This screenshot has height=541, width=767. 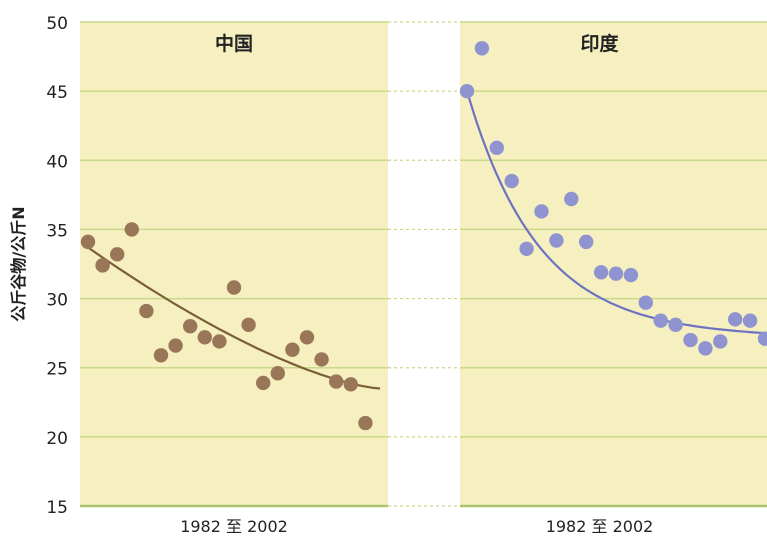 I want to click on y-axis-label: 公斤谷物/公斤N, so click(x=18, y=263).